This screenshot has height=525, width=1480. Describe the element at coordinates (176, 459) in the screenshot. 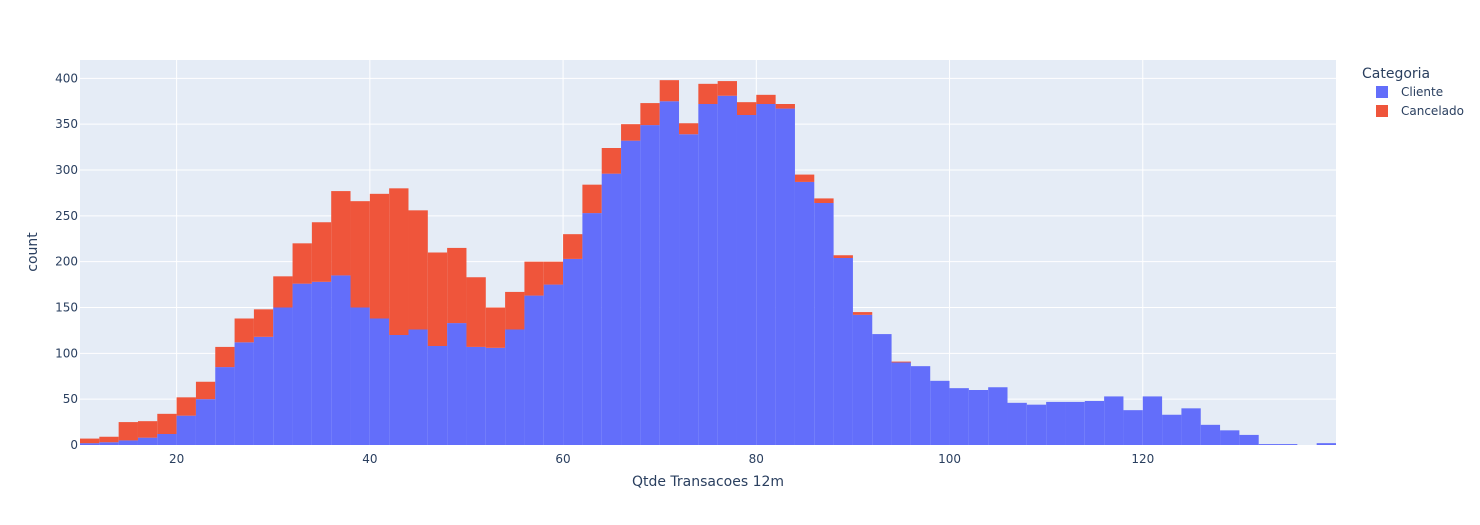

I see `x-tick-label: 20` at that location.